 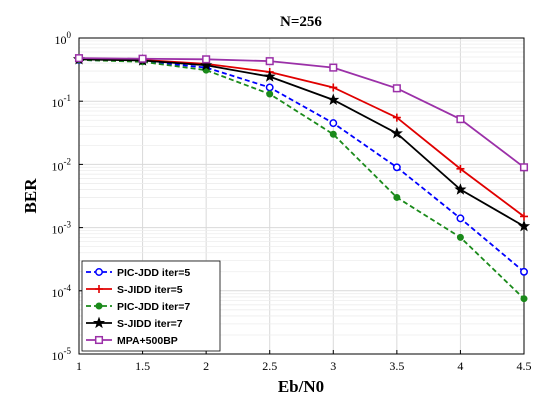 I want to click on legend-item: PIC-JDD iter=5, so click(x=138, y=273).